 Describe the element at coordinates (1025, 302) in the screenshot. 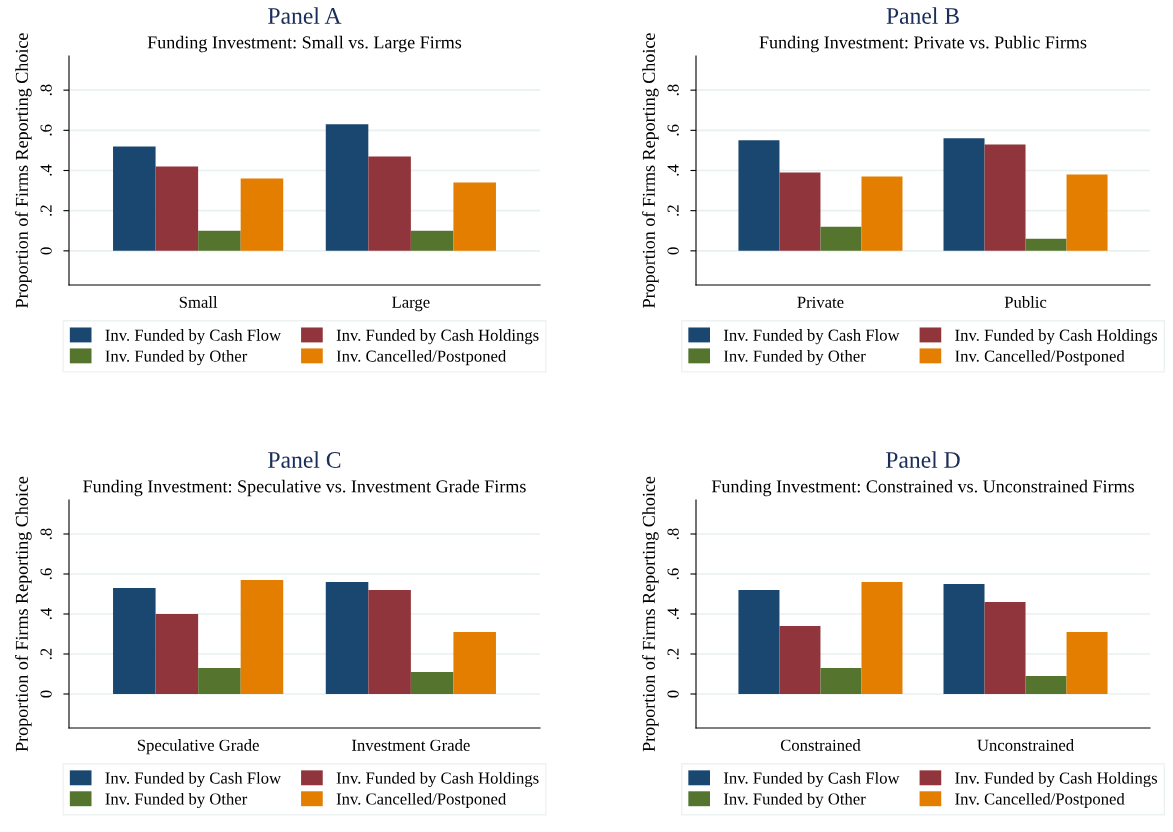

I see `x-tick-label: Public` at that location.